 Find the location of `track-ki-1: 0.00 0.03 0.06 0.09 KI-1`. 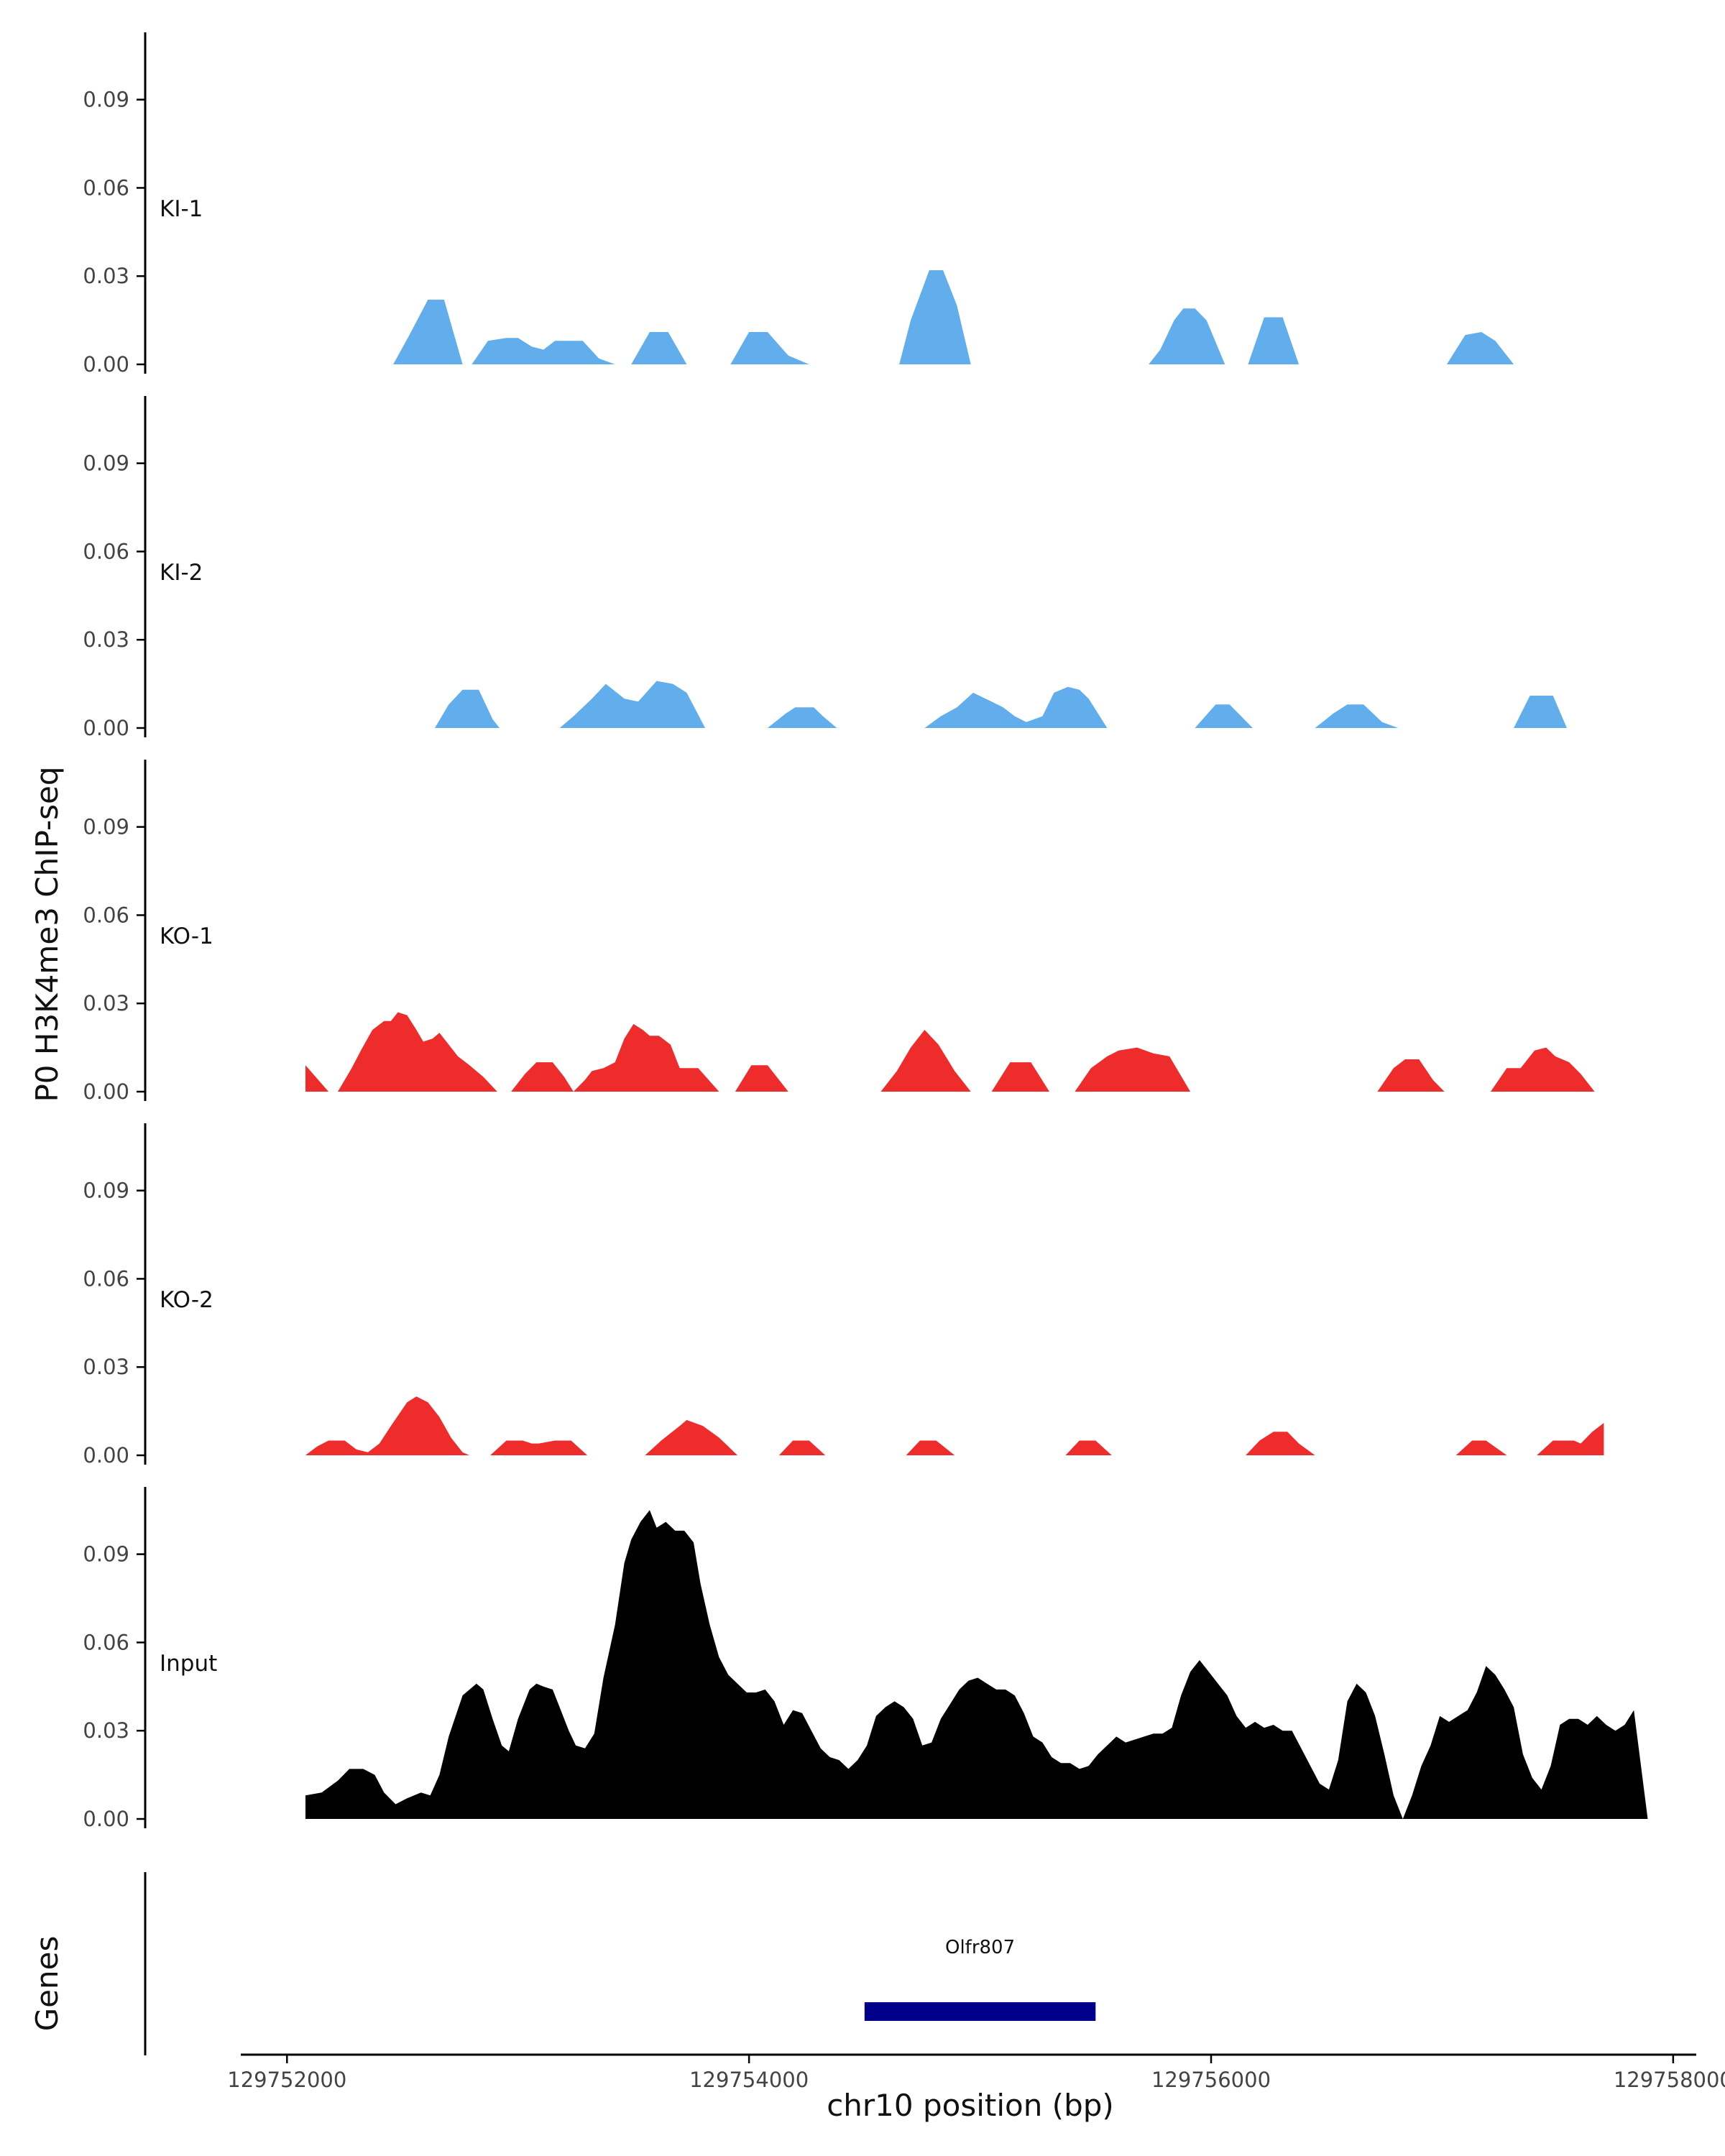

track-ki-1: 0.00 0.03 0.06 0.09 KI-1 is located at coordinates (798, 204).